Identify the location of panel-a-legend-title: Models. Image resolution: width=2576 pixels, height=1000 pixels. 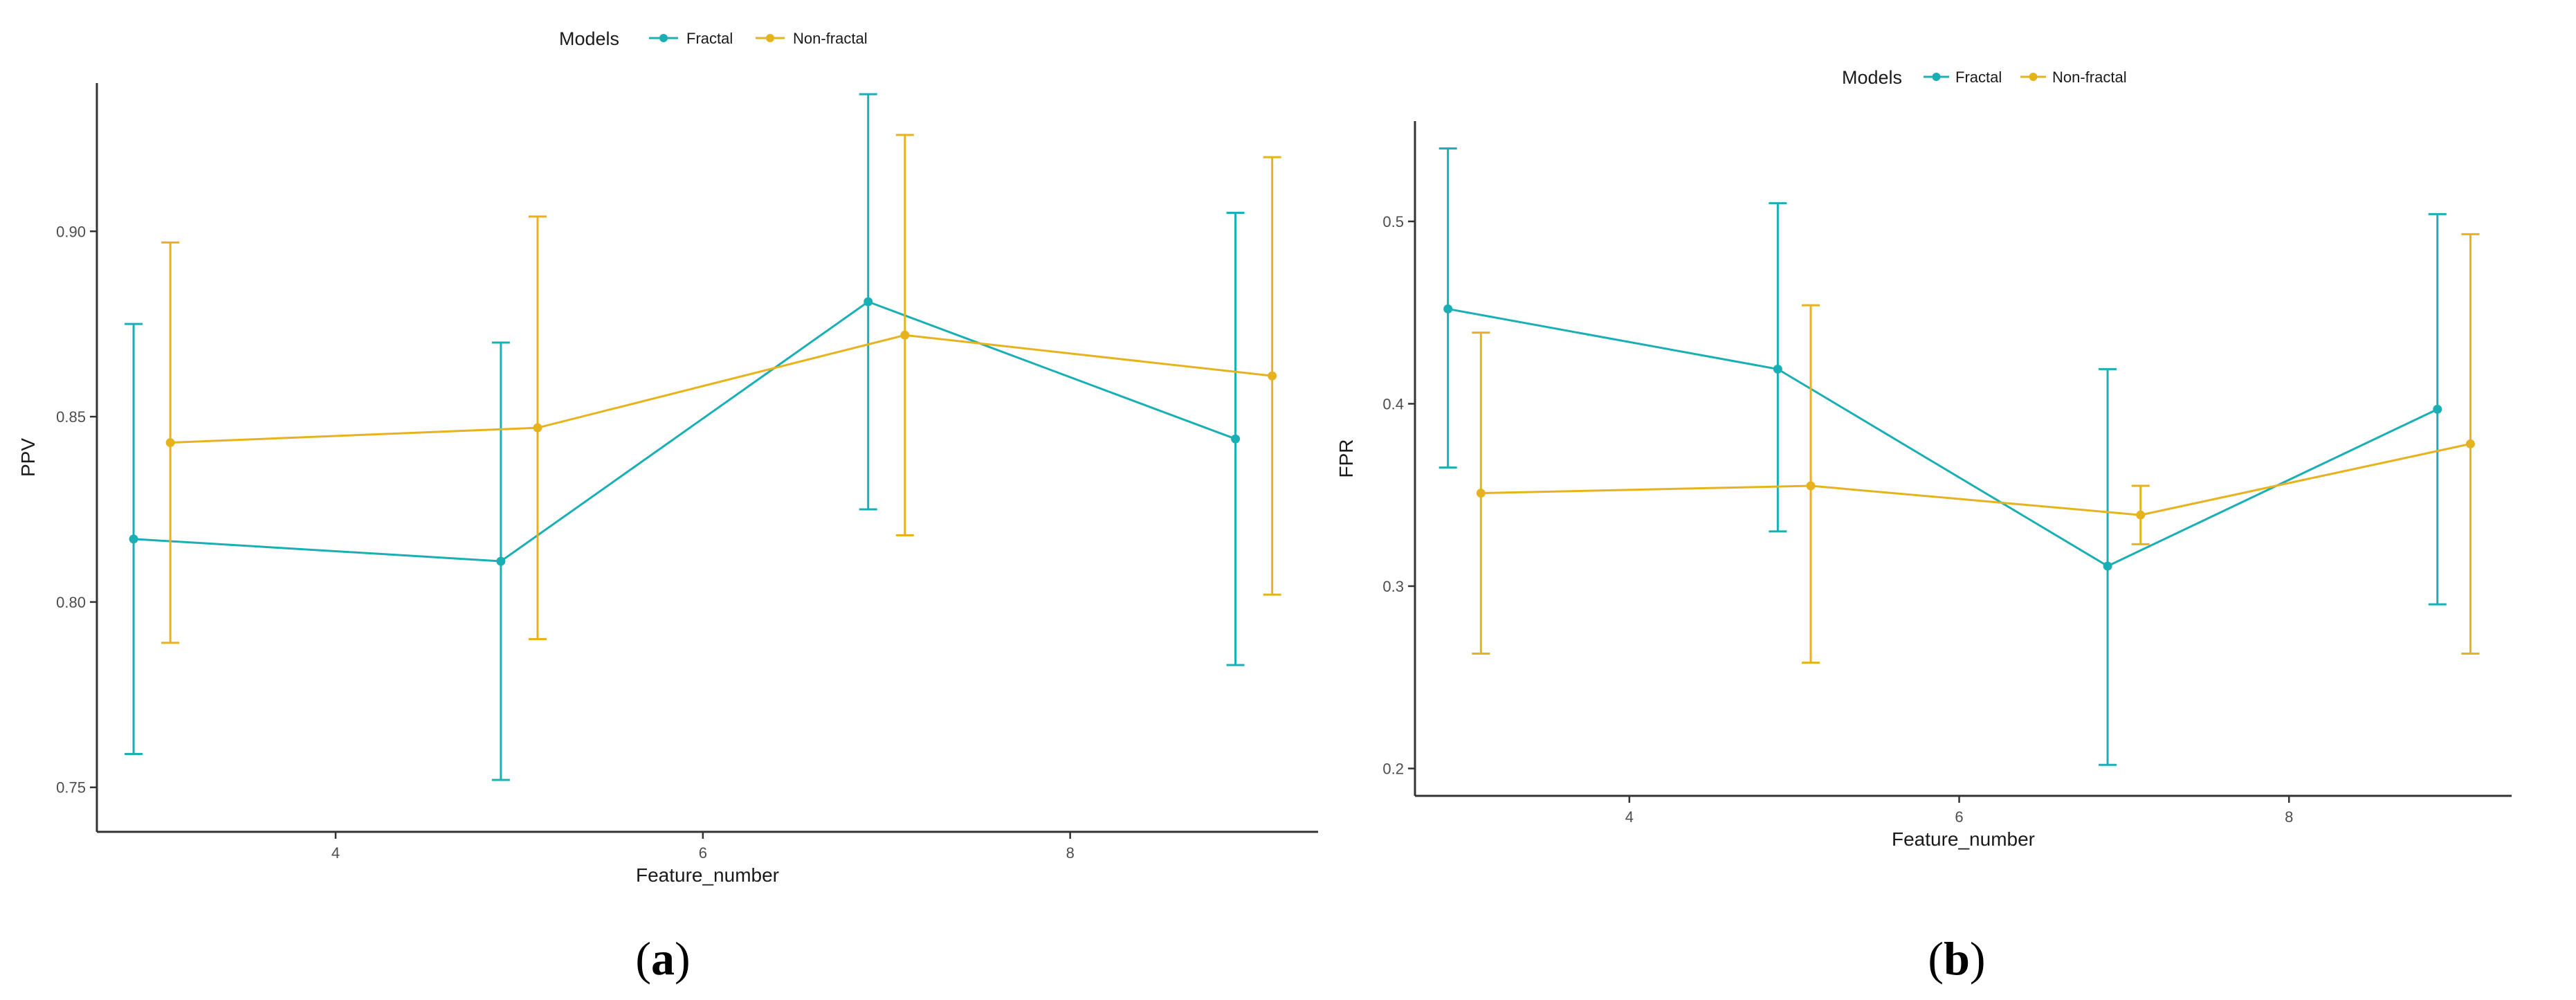
(589, 38).